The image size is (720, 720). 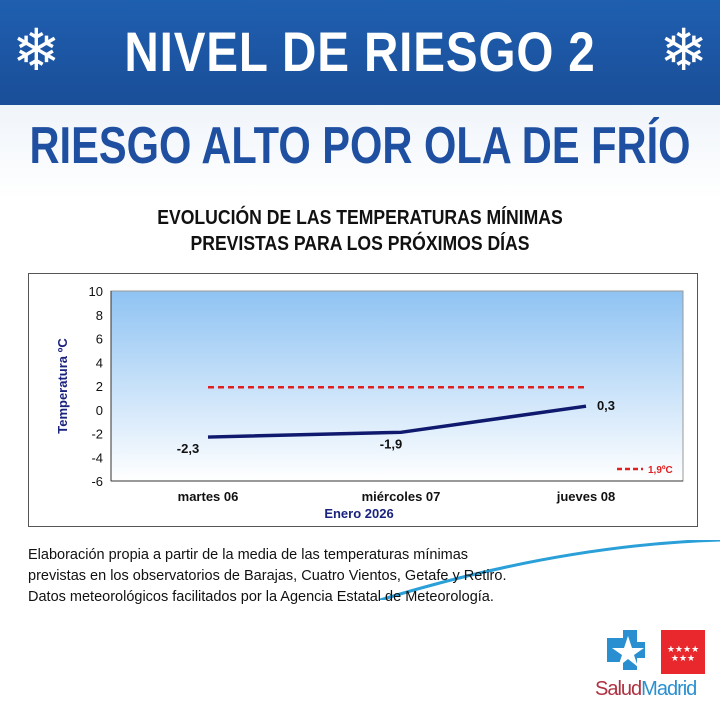 What do you see at coordinates (360, 218) in the screenshot?
I see `chart-title-line: EVOLUCIÓN DE LAS TEMPERATURAS MÍNIMAS` at bounding box center [360, 218].